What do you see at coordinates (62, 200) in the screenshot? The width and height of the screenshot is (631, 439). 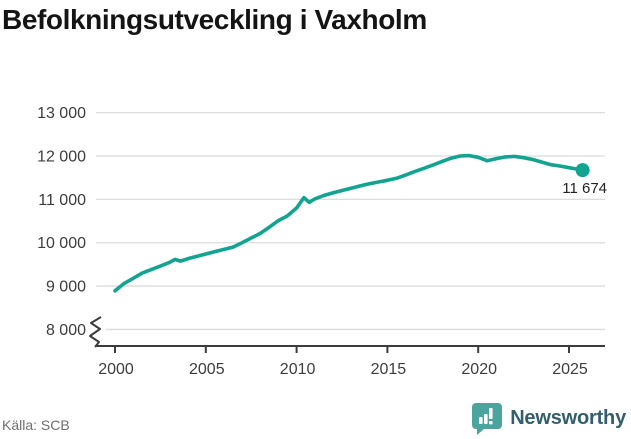 I see `y-tick-label: 11 000` at bounding box center [62, 200].